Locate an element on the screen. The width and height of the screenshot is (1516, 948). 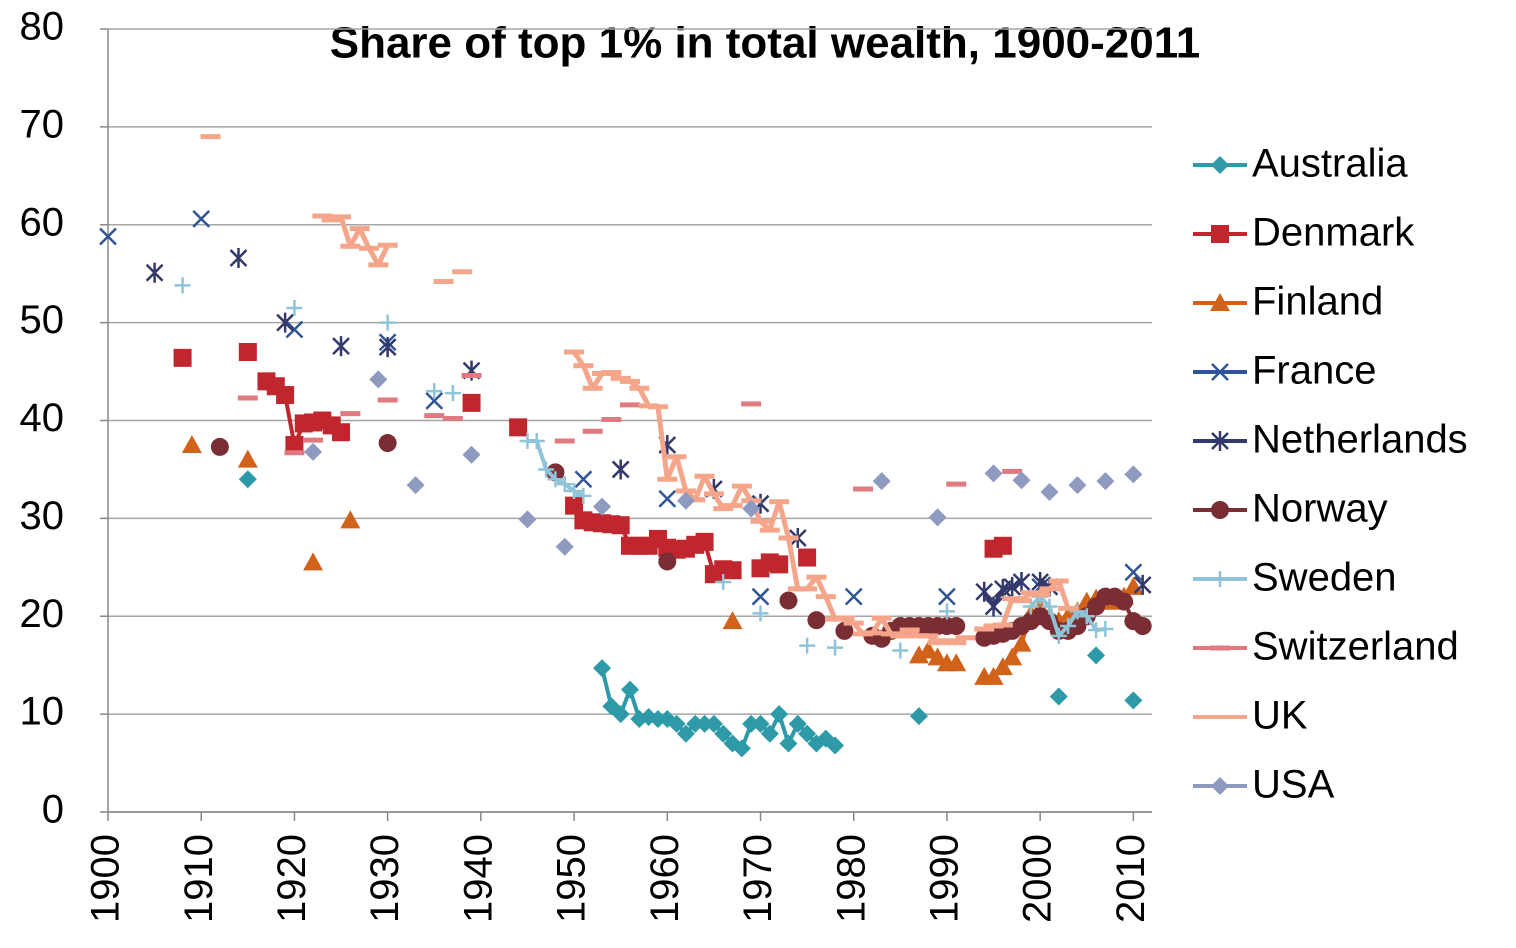
legend-label: Sweden is located at coordinates (1324, 578).